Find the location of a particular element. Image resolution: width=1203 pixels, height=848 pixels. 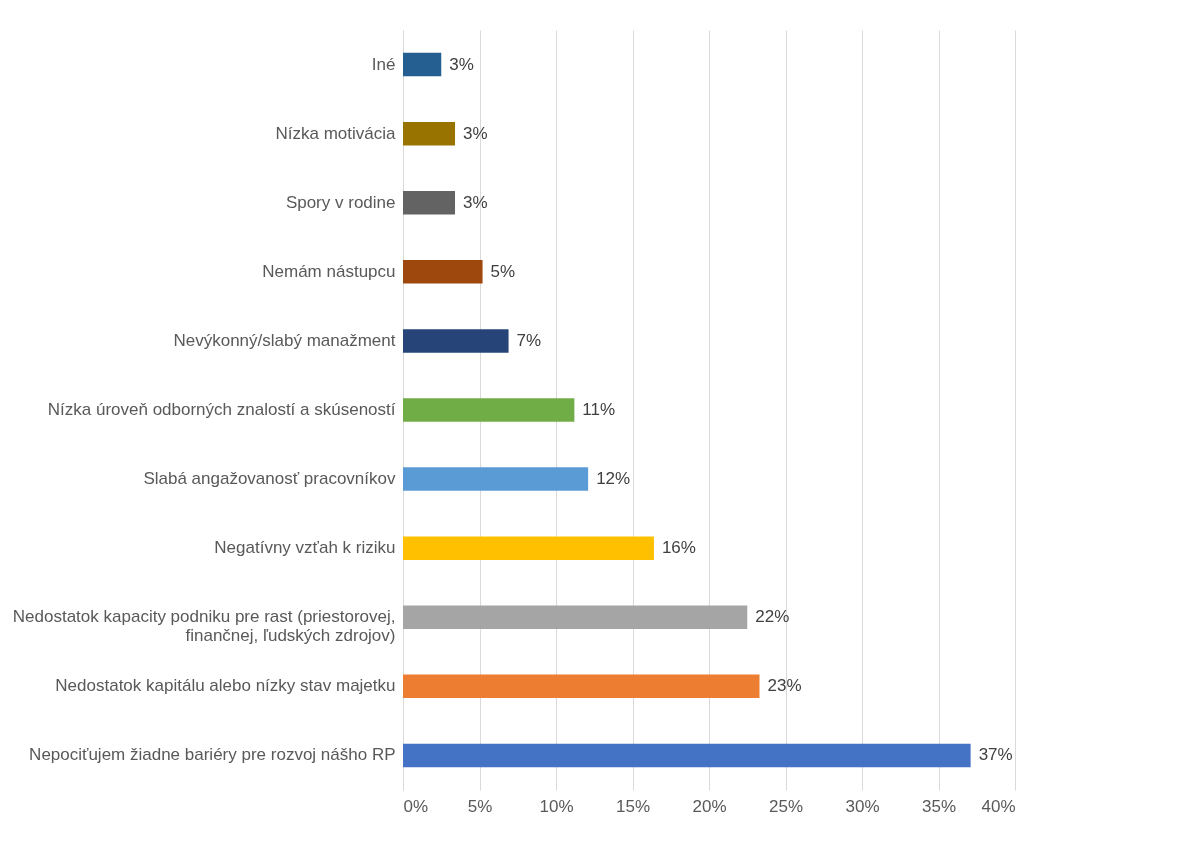

x-tick-label: 20% is located at coordinates (709, 806).